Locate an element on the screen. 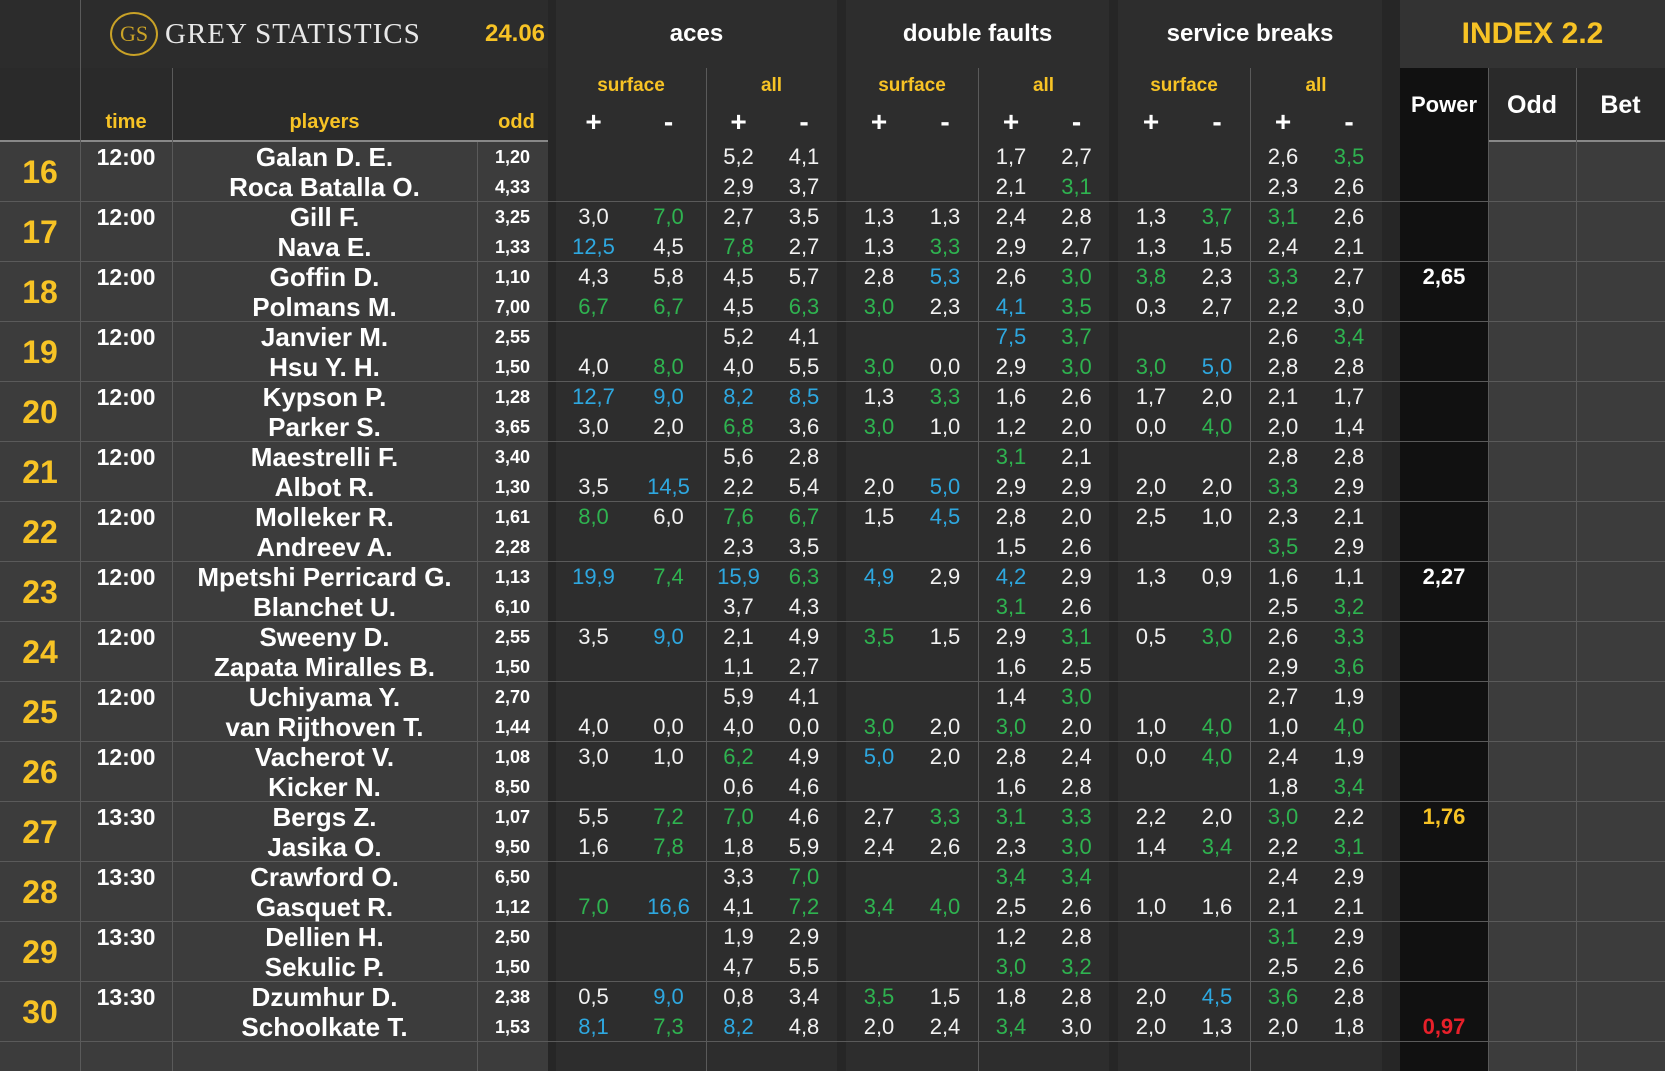 The image size is (1665, 1071). odd-index-col-header: Odd is located at coordinates (1532, 104).